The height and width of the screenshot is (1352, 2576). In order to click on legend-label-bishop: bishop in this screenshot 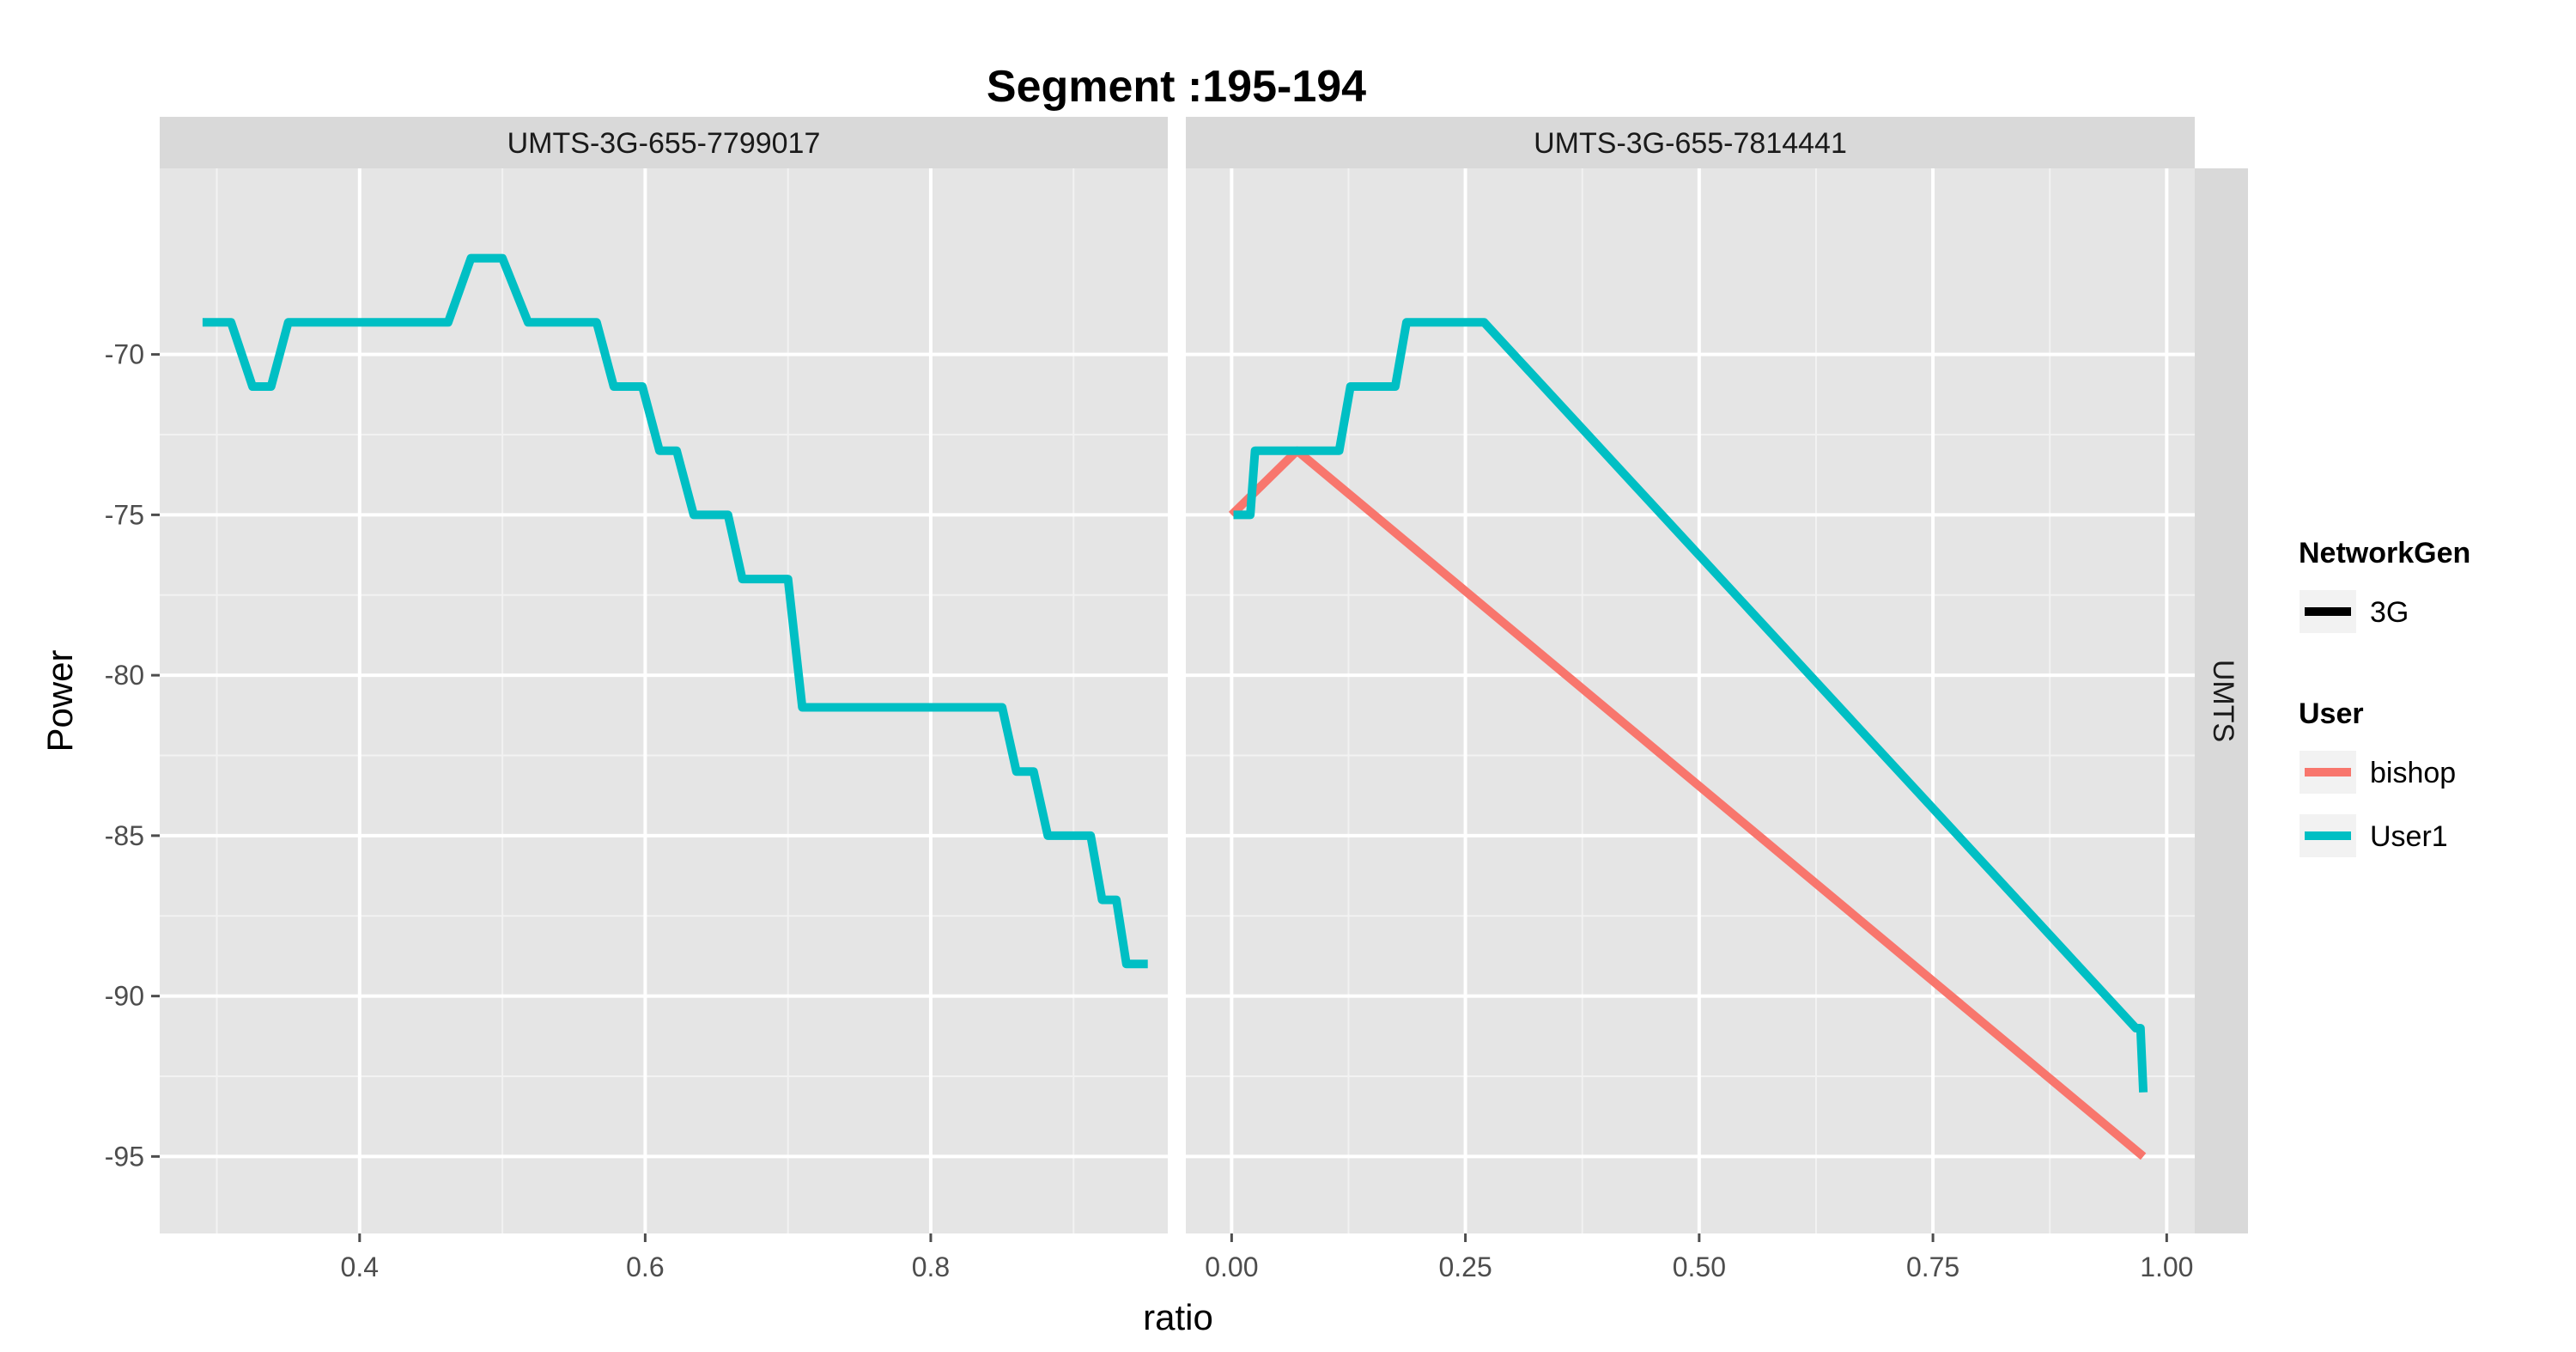, I will do `click(2413, 773)`.